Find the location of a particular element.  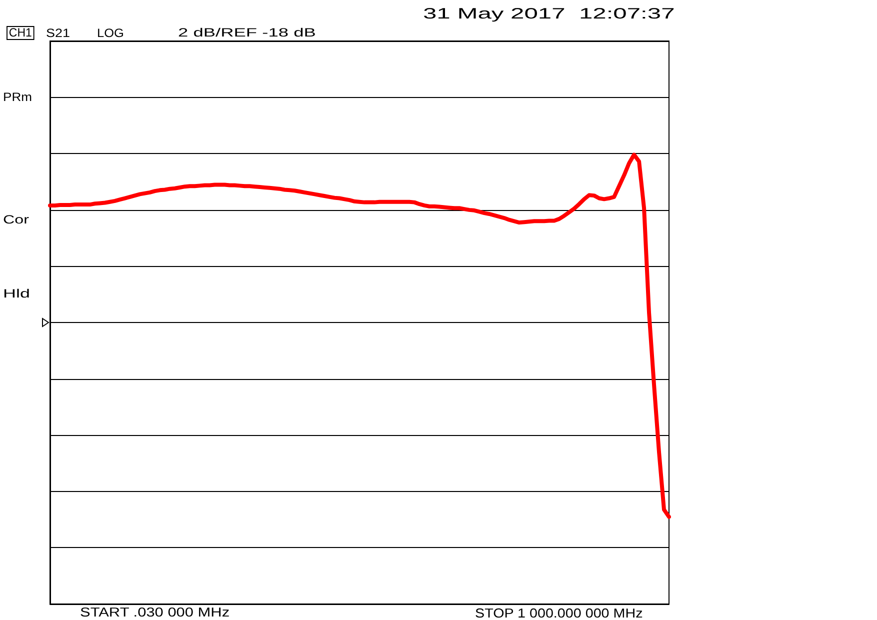

text: Hld is located at coordinates (16, 294).